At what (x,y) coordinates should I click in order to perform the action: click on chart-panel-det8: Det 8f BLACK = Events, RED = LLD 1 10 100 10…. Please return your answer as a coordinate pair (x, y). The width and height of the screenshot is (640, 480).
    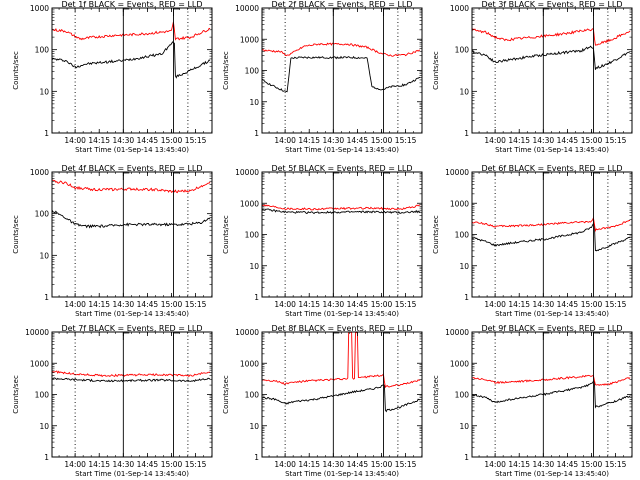
    Looking at the image, I should click on (322, 401).